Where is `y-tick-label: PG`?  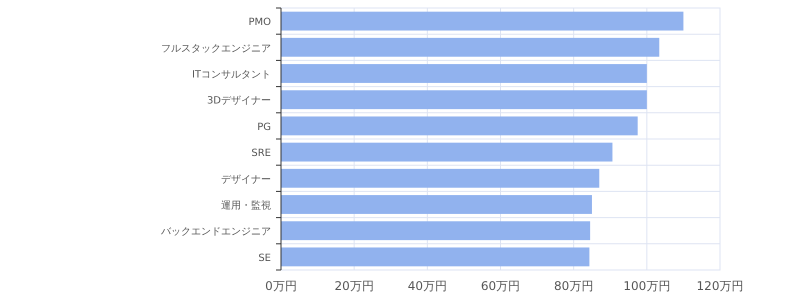 y-tick-label: PG is located at coordinates (264, 127).